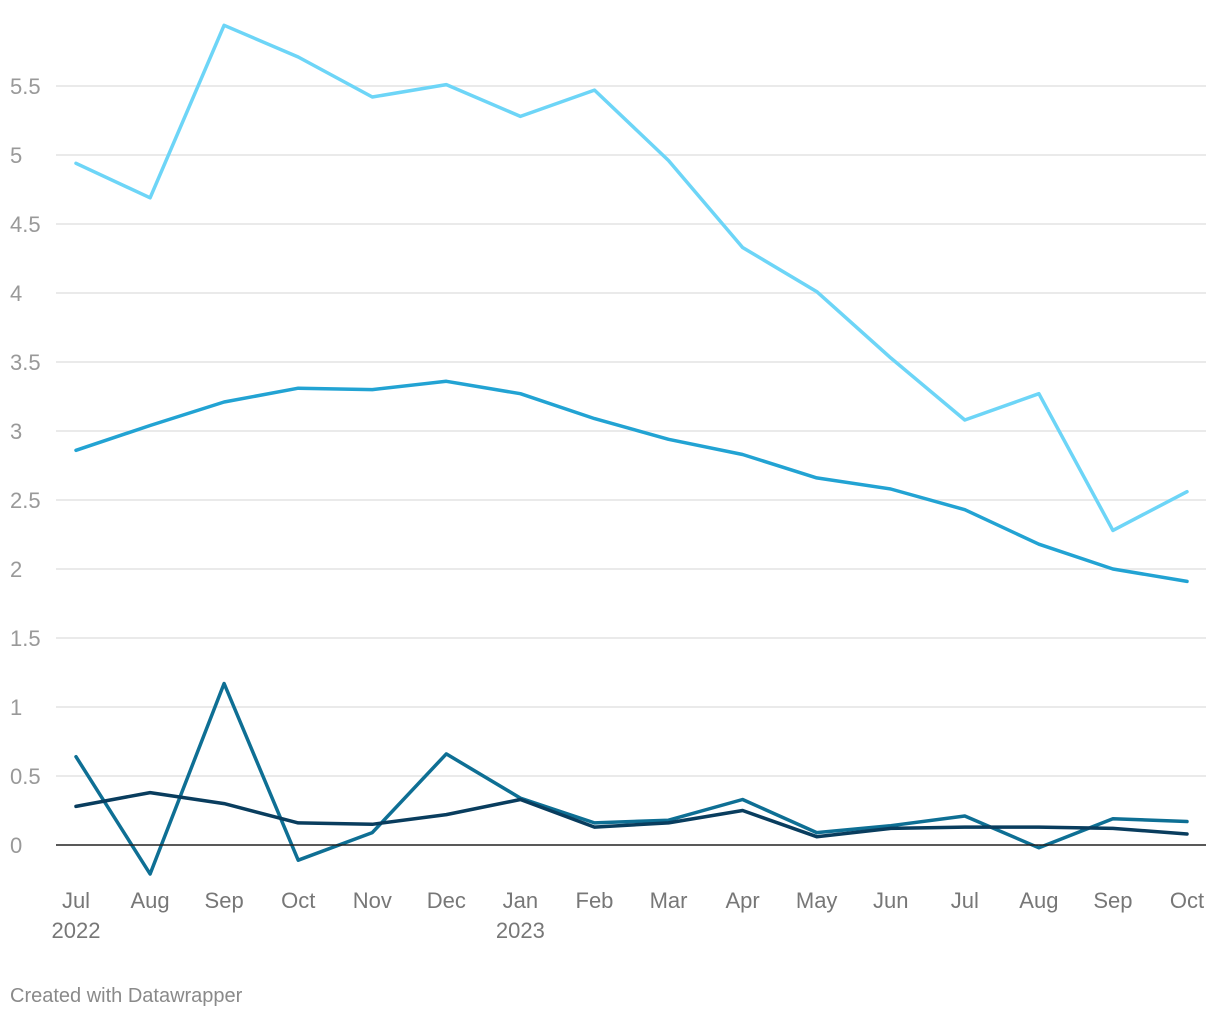 Image resolution: width=1220 pixels, height=1020 pixels. What do you see at coordinates (520, 900) in the screenshot?
I see `x-tick-label: Jan` at bounding box center [520, 900].